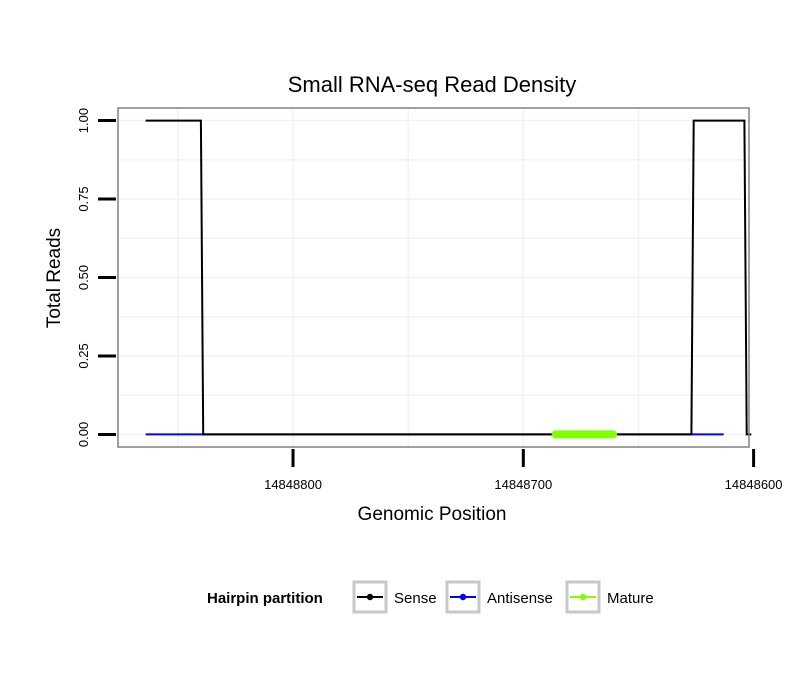 The width and height of the screenshot is (810, 690). Describe the element at coordinates (432, 514) in the screenshot. I see `x-axis-title: Genomic Position` at that location.